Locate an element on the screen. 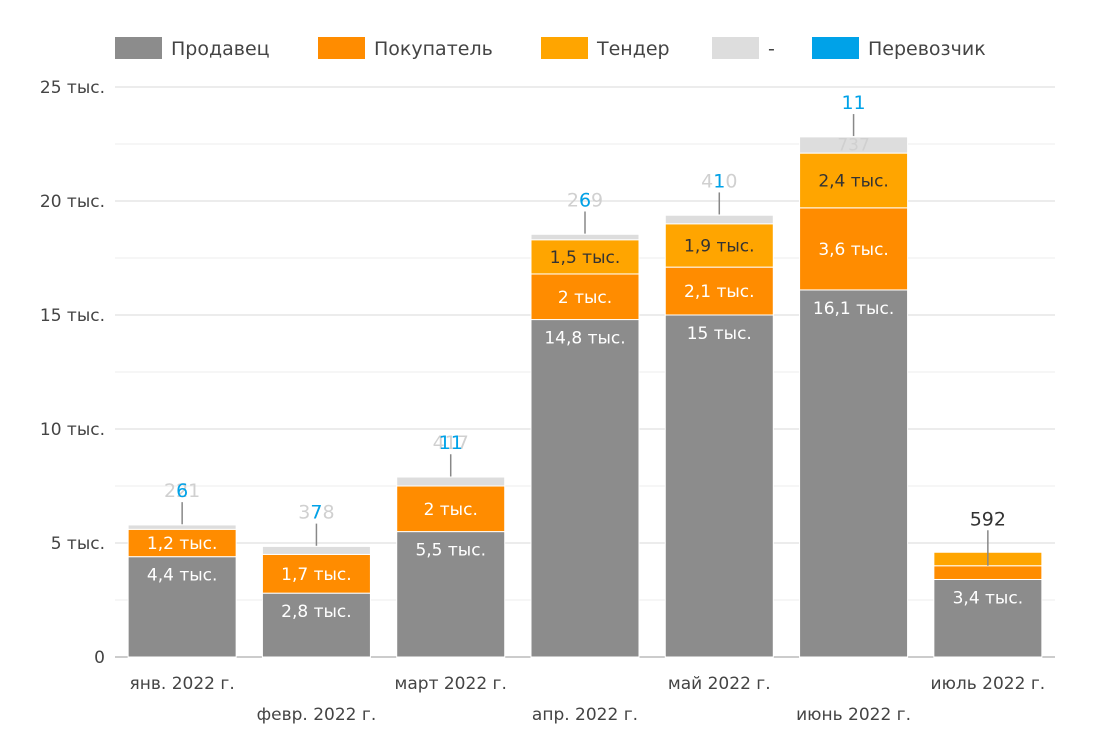  legend-item-4: Перевозчик is located at coordinates (899, 48).